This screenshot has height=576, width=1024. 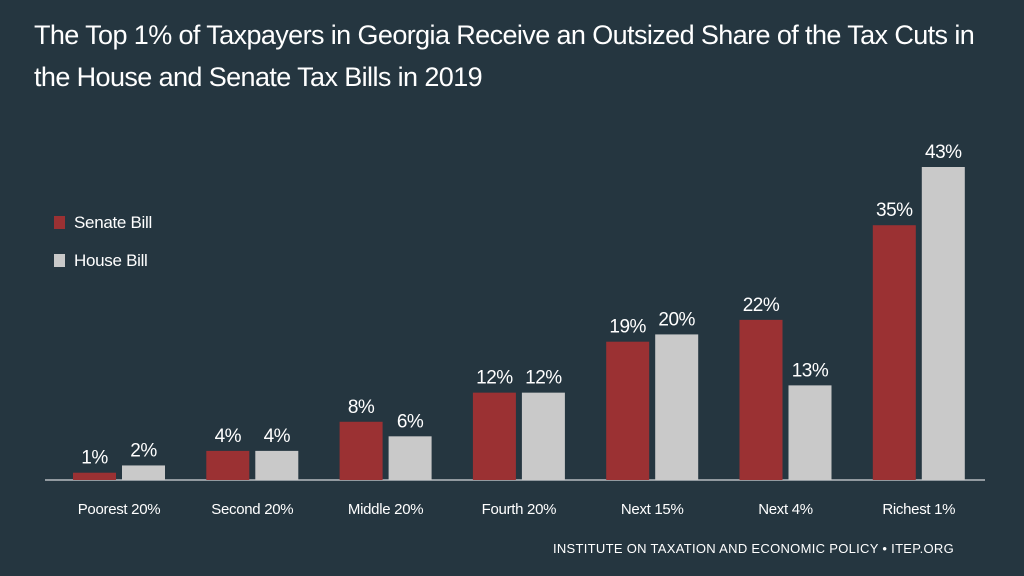 I want to click on data-label-senate-1: 4%, so click(x=228, y=436).